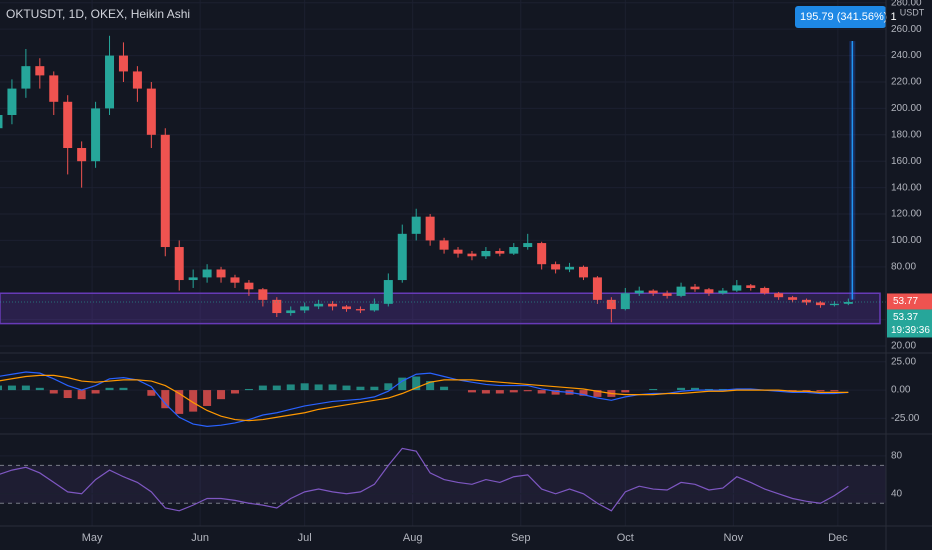 This screenshot has height=550, width=932. Describe the element at coordinates (848, 17) in the screenshot. I see `measure-label: 195.79 (341.56%) 1` at that location.